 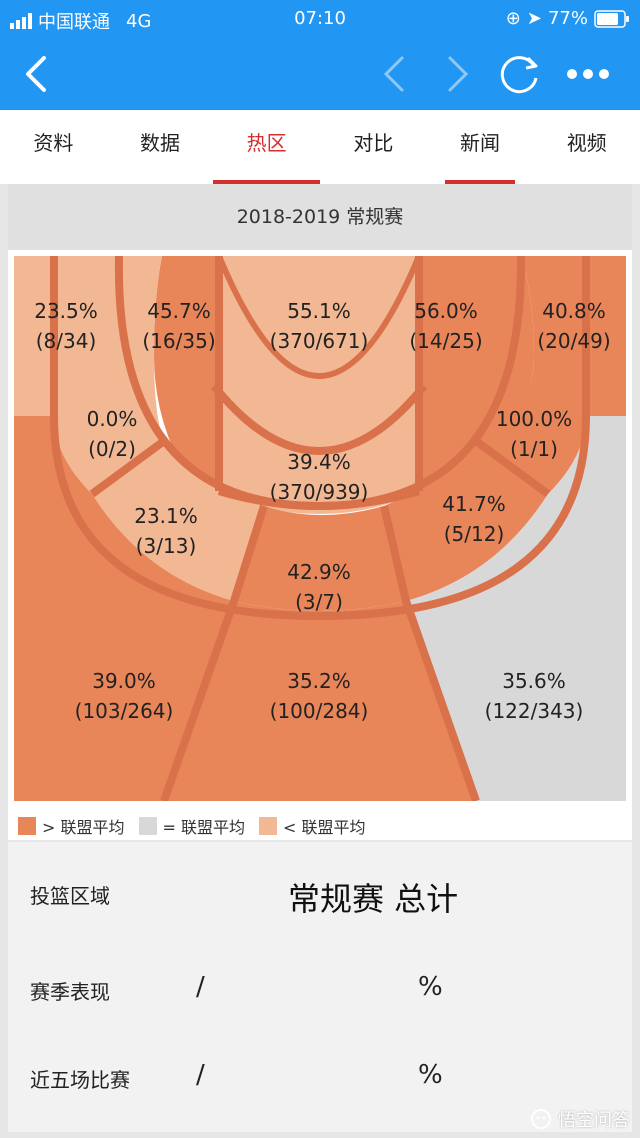 I want to click on season-total-header: 常规赛 总计, so click(x=373, y=899).